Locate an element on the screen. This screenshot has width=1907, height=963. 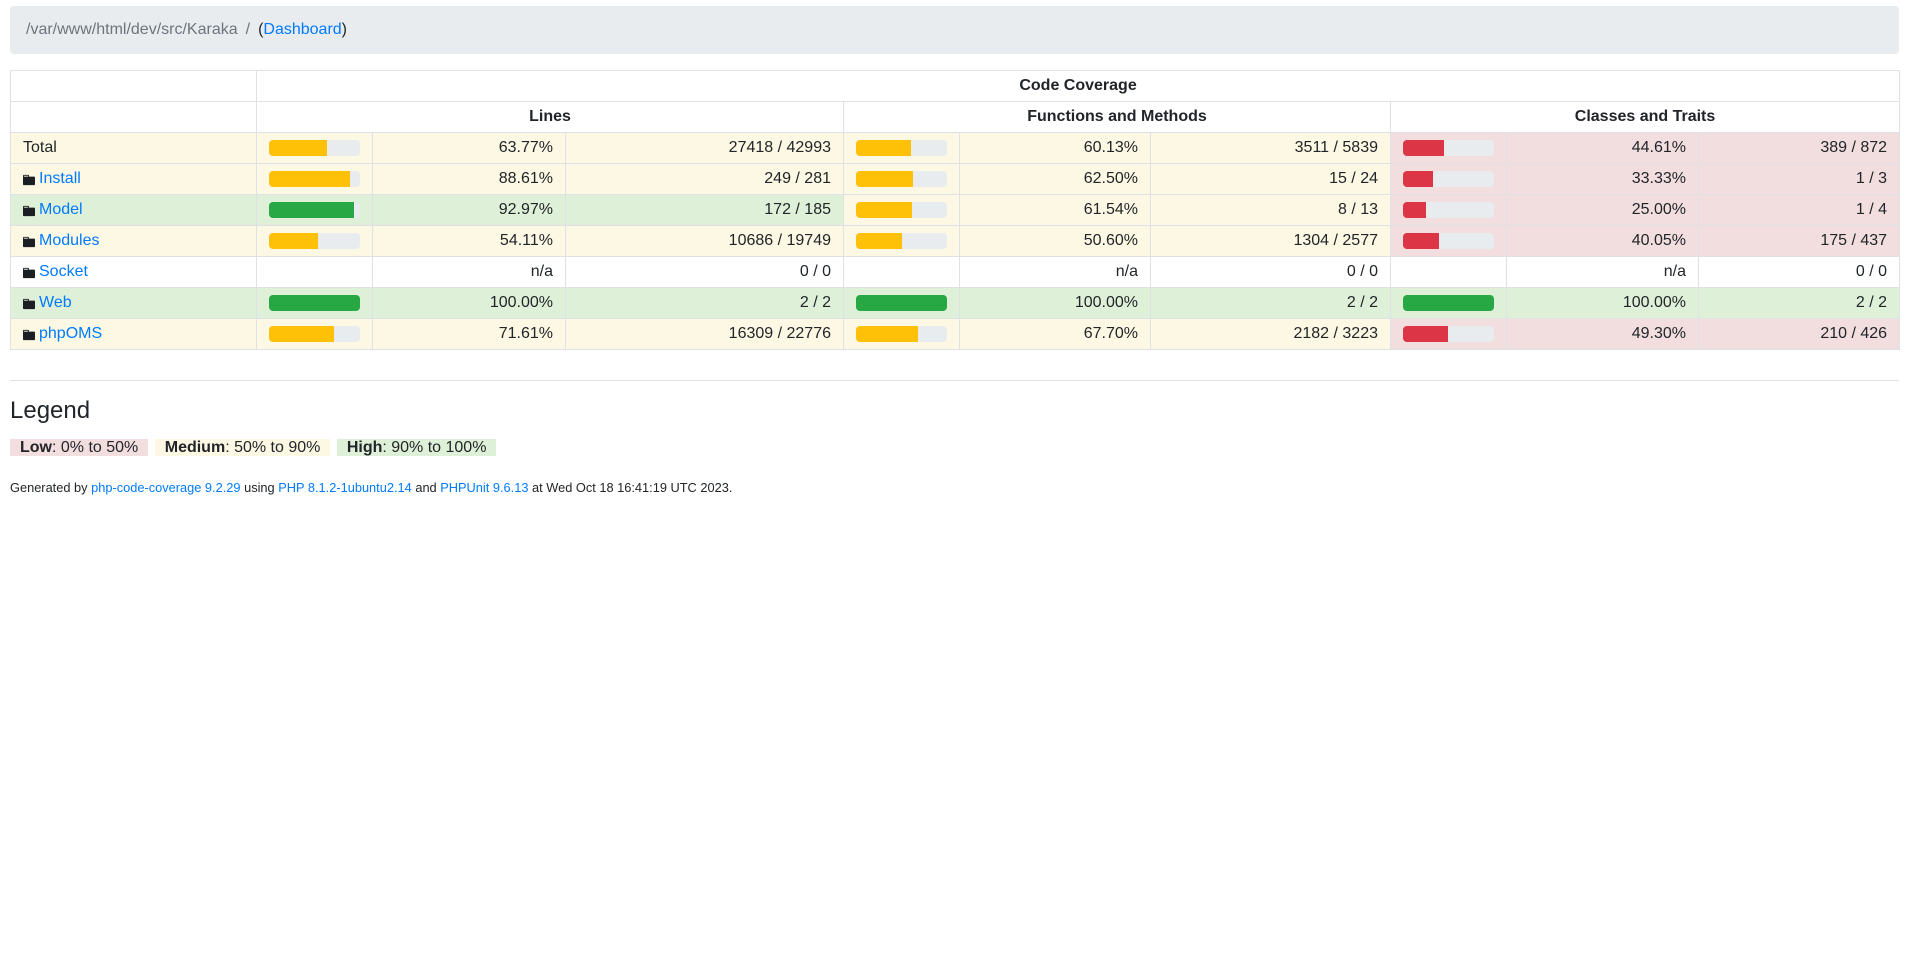
functions-ratio: 2 / 2 is located at coordinates (1270, 303).